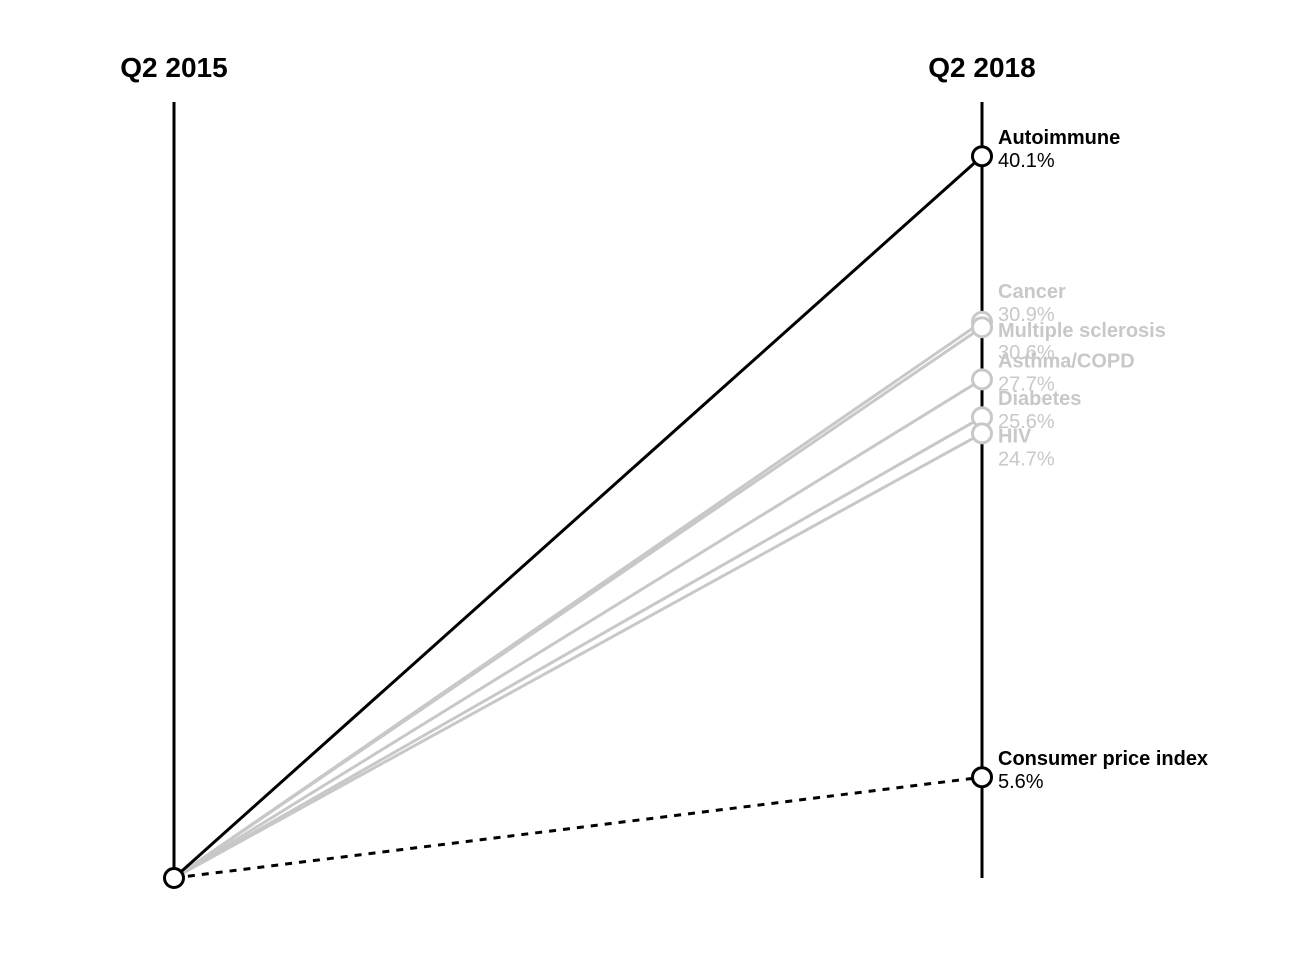  What do you see at coordinates (1015, 436) in the screenshot?
I see `series-name-hiv: HIV` at bounding box center [1015, 436].